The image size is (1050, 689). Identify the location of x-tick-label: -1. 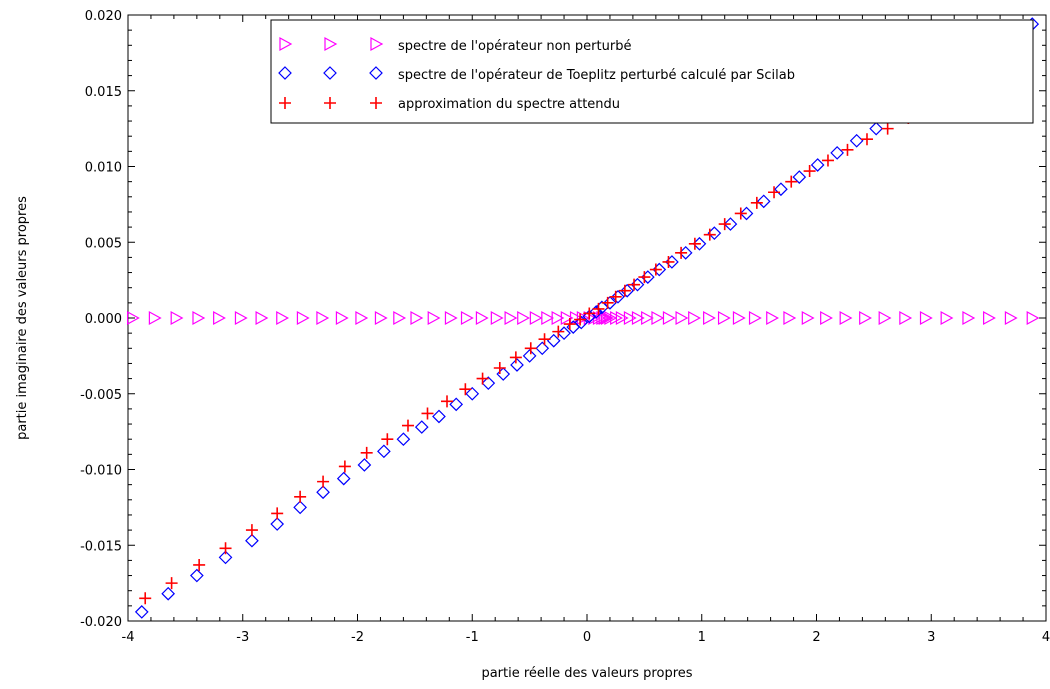
(472, 637).